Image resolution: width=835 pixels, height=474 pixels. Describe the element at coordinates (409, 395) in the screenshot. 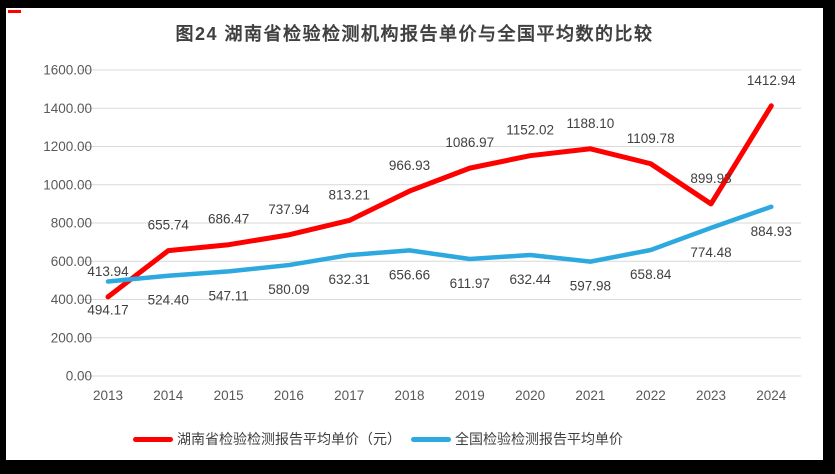

I see `x-axis-tick-label: 2018` at that location.